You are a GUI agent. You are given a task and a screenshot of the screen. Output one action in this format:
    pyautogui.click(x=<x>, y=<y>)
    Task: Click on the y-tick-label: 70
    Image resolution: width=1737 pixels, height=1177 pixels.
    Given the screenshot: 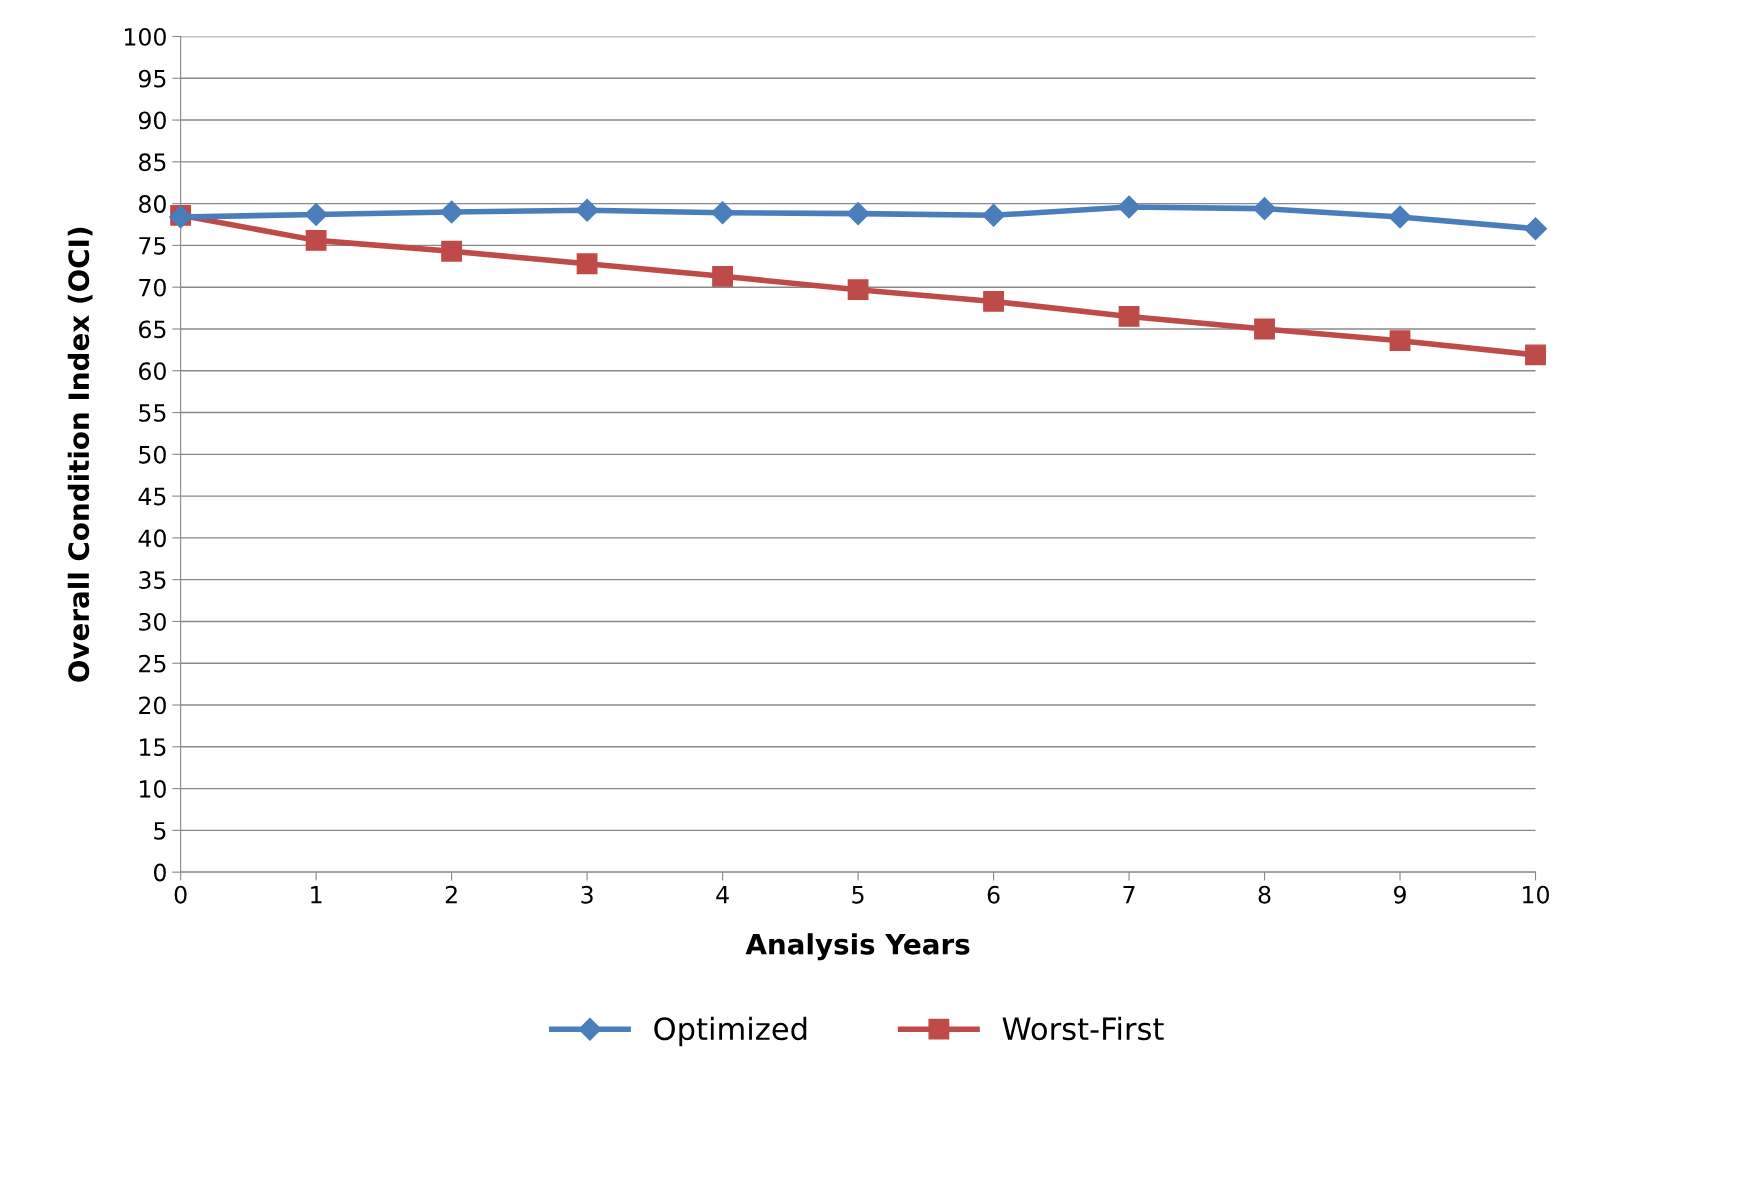 What is the action you would take?
    pyautogui.click(x=152, y=287)
    